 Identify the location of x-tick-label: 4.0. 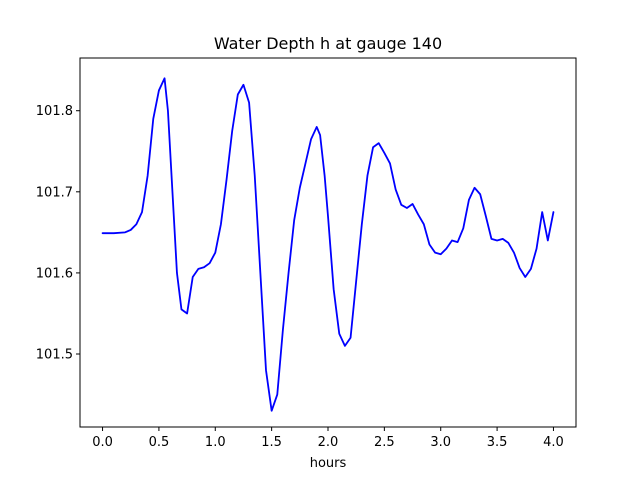
(553, 442).